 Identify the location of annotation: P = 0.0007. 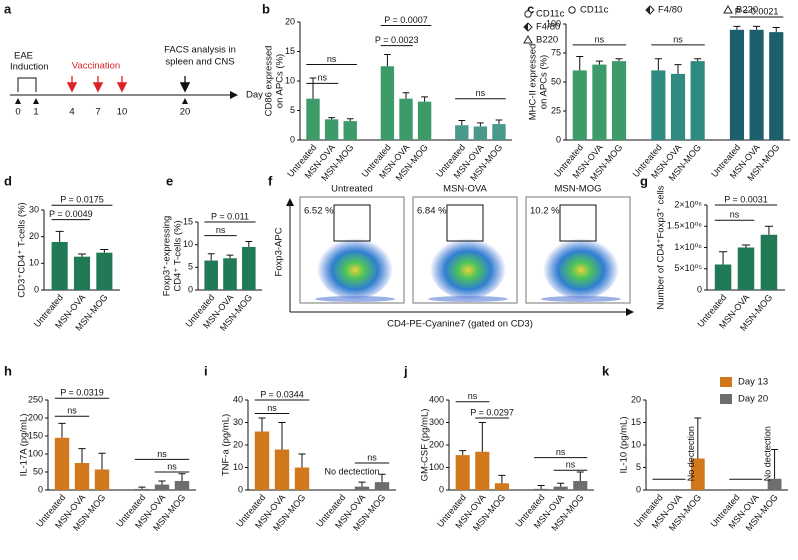
(406, 20).